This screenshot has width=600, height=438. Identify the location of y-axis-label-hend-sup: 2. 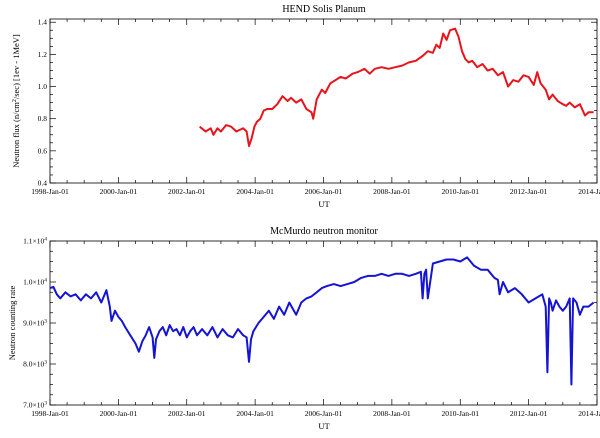
(15, 100).